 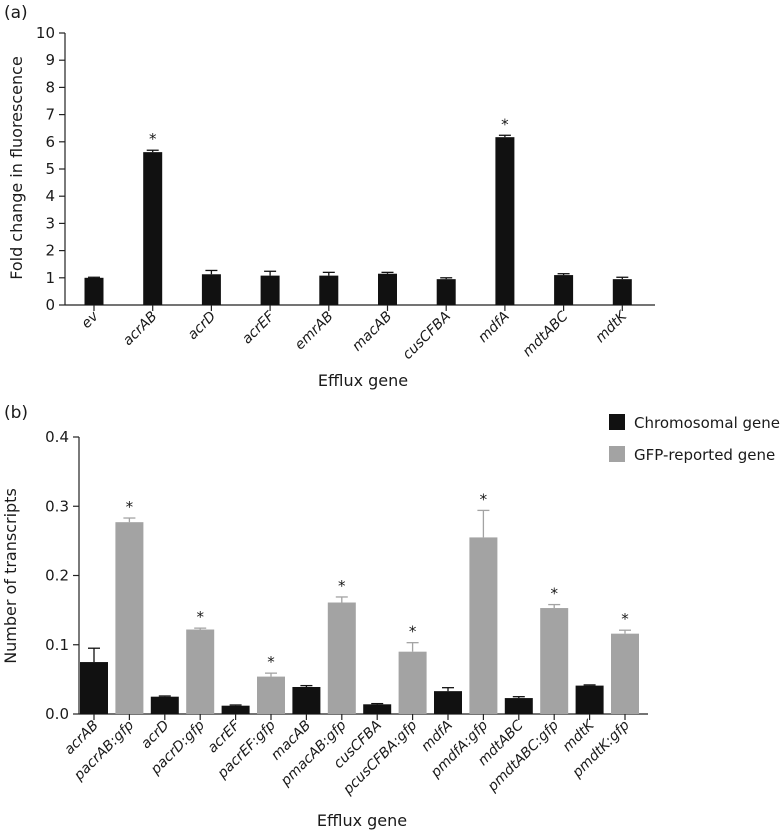 What do you see at coordinates (50, 251) in the screenshot?
I see `panel-a-ytick-label: 2` at bounding box center [50, 251].